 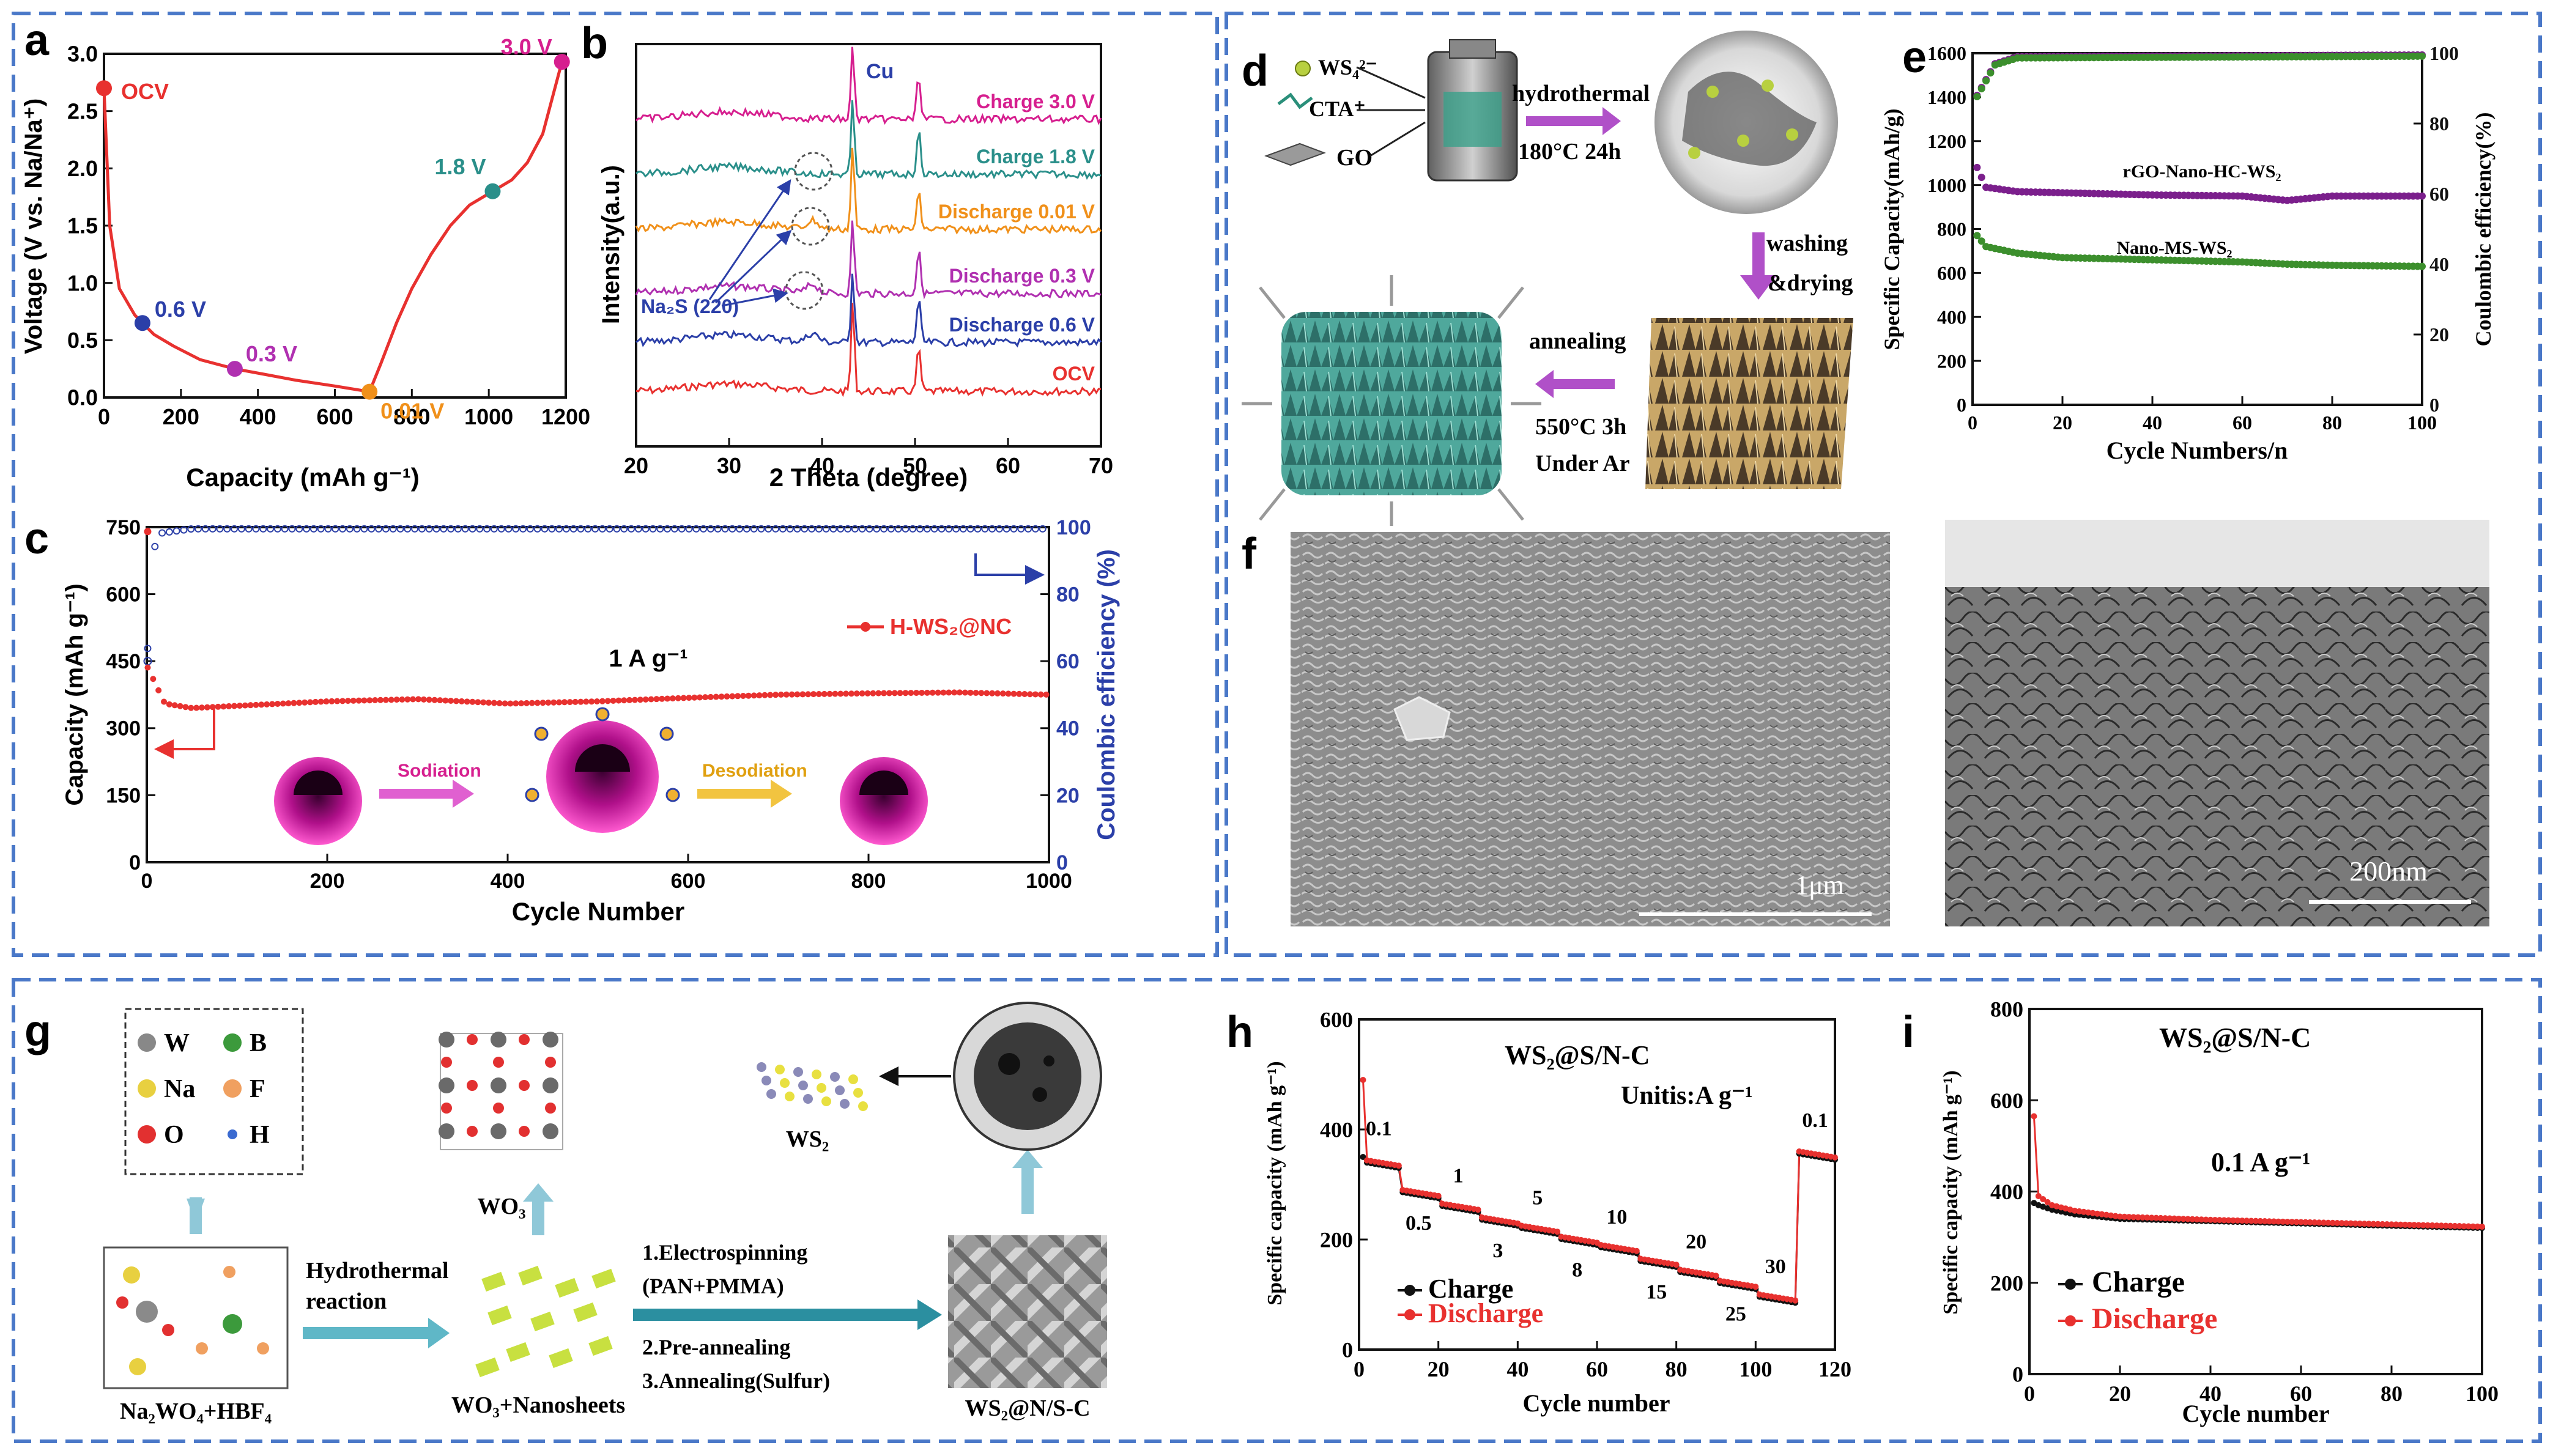 What do you see at coordinates (2301, 1393) in the screenshot?
I see `i-xtick-label: 60` at bounding box center [2301, 1393].